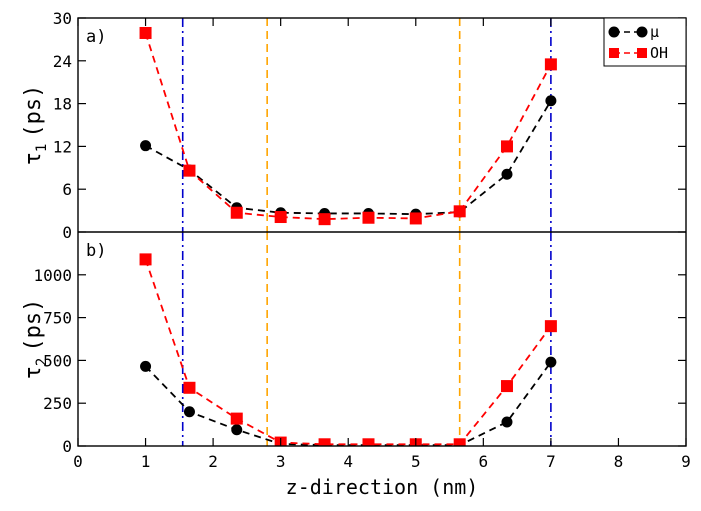 The width and height of the screenshot is (701, 511). I want to click on y-axis-label-b-unit: (ps), so click(33, 325).